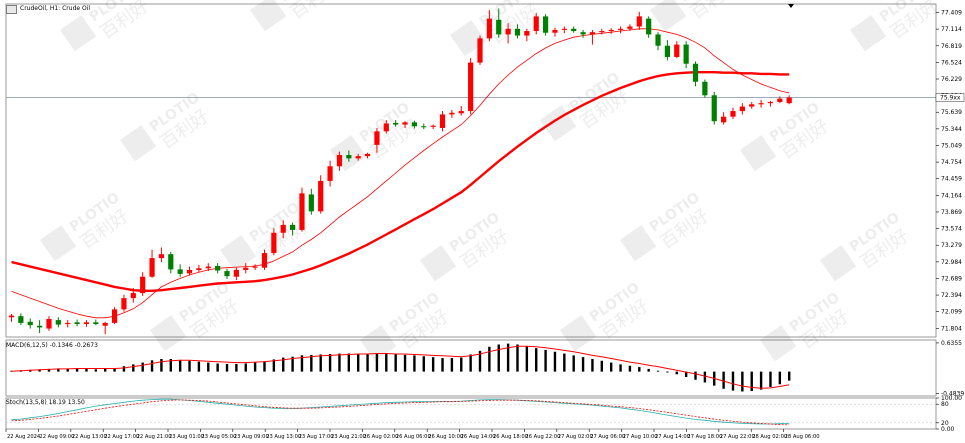 The height and width of the screenshot is (443, 965). Describe the element at coordinates (607, 437) in the screenshot. I see `time-tick-label: 27 Aug 06:00` at that location.